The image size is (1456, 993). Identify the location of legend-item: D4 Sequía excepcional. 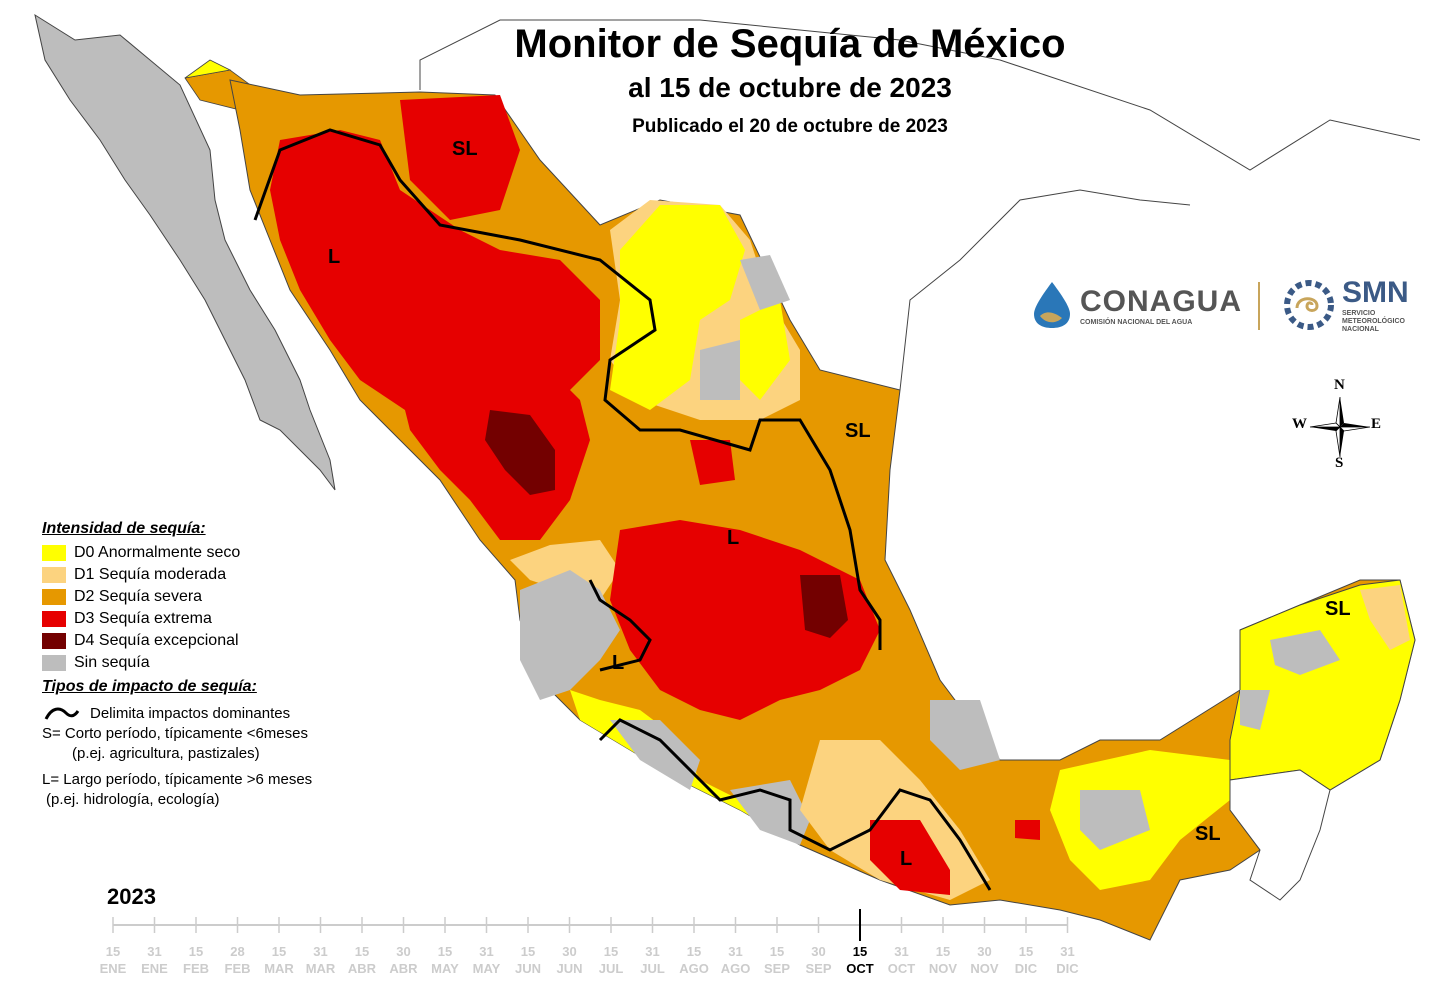
(222, 641).